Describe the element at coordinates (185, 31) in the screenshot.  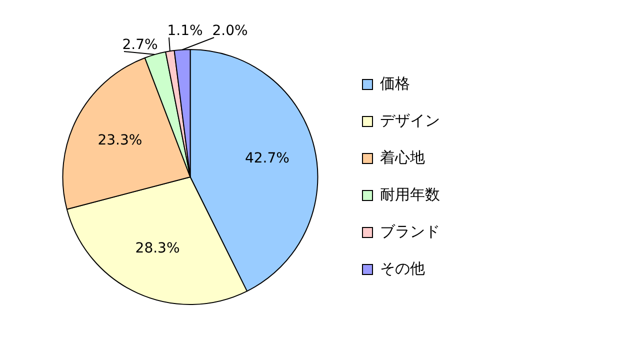
I see `data-label: 1.1%` at that location.